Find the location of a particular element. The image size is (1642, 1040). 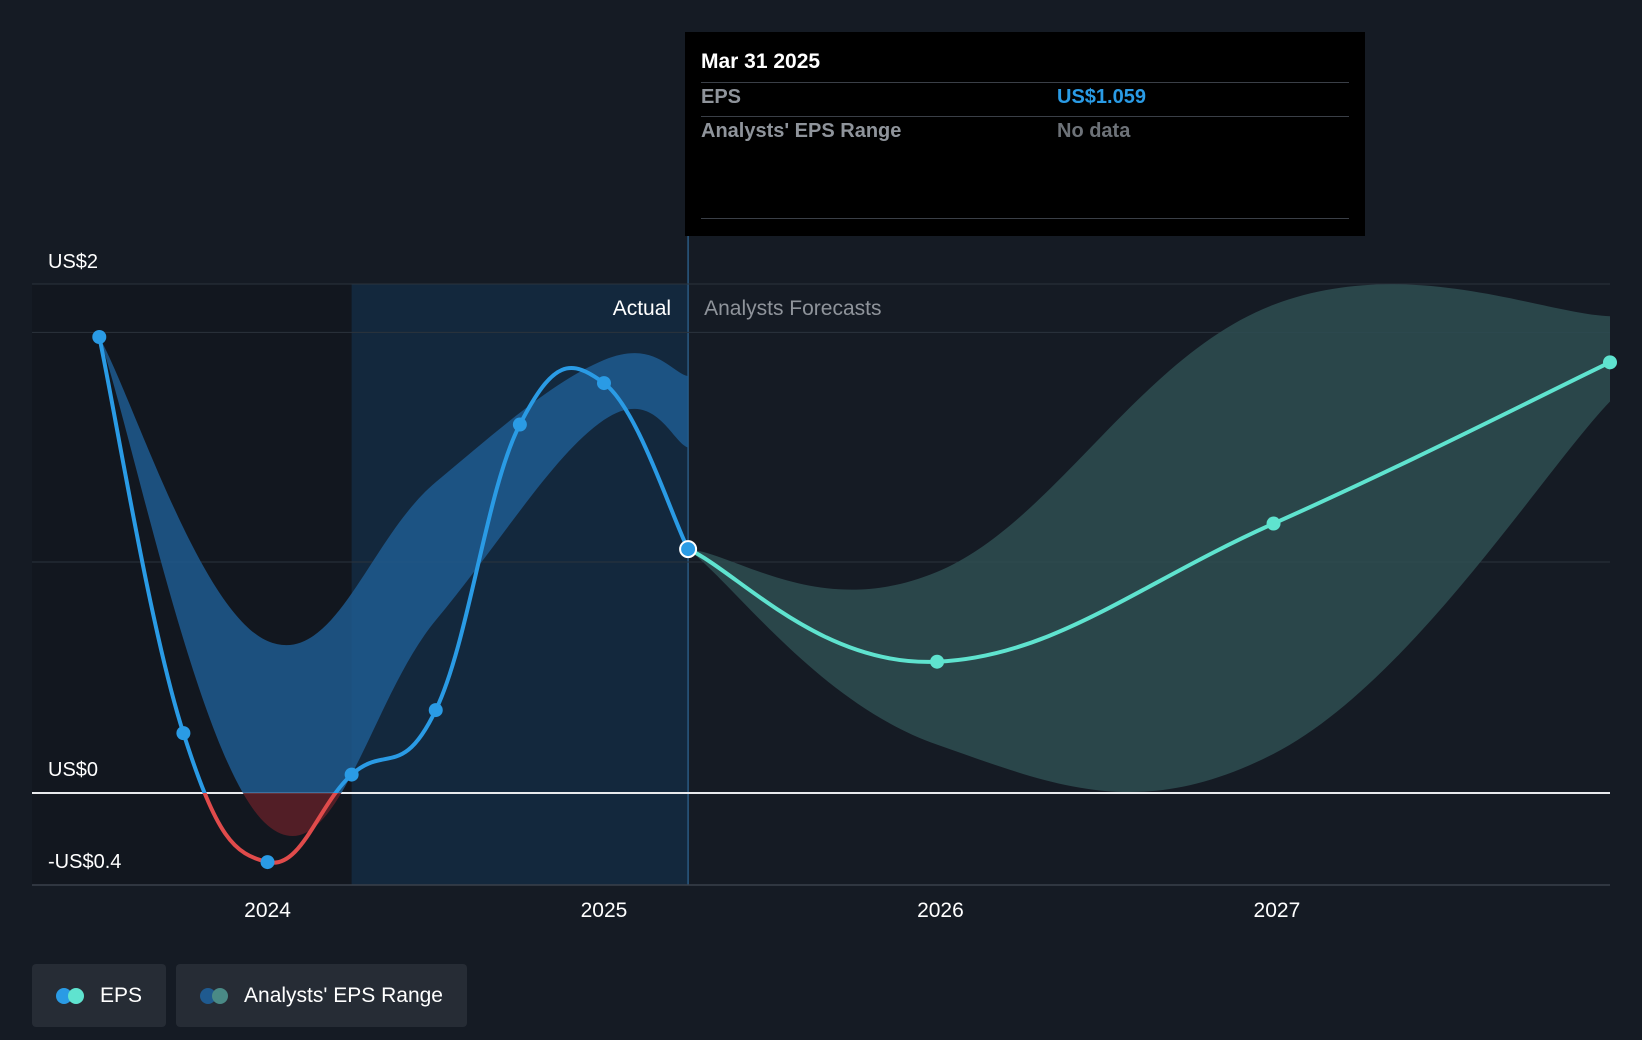

x-tick-label: 2025 is located at coordinates (604, 910).